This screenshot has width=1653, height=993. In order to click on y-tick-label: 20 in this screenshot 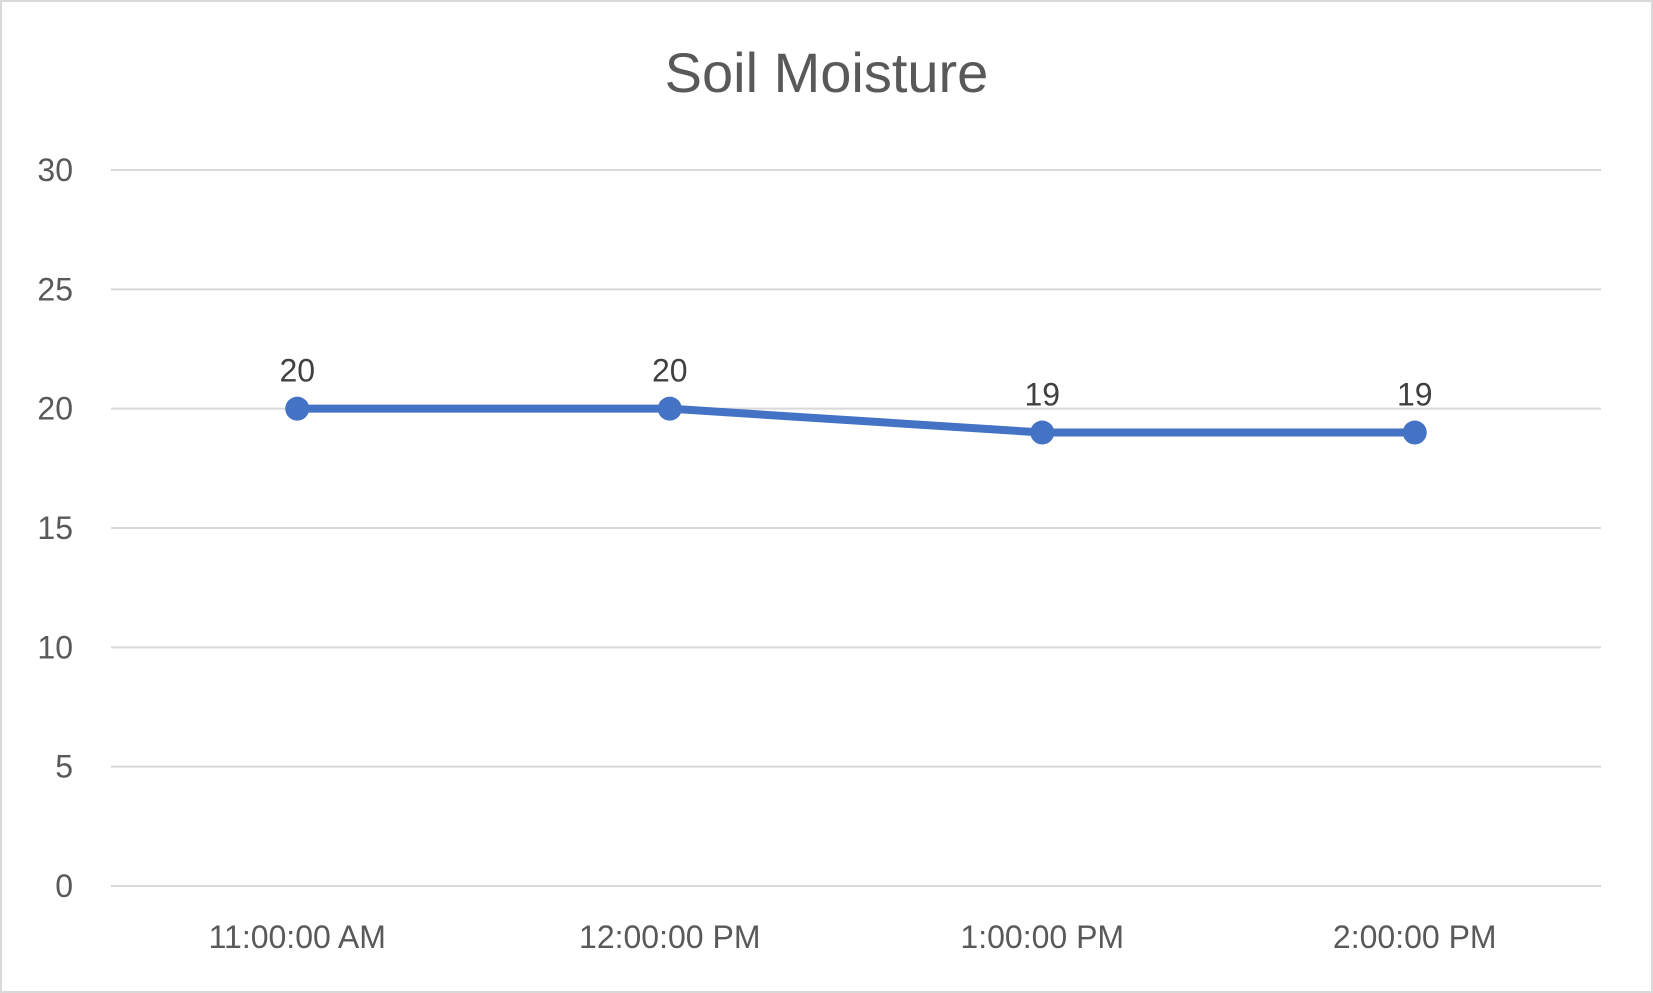, I will do `click(55, 409)`.